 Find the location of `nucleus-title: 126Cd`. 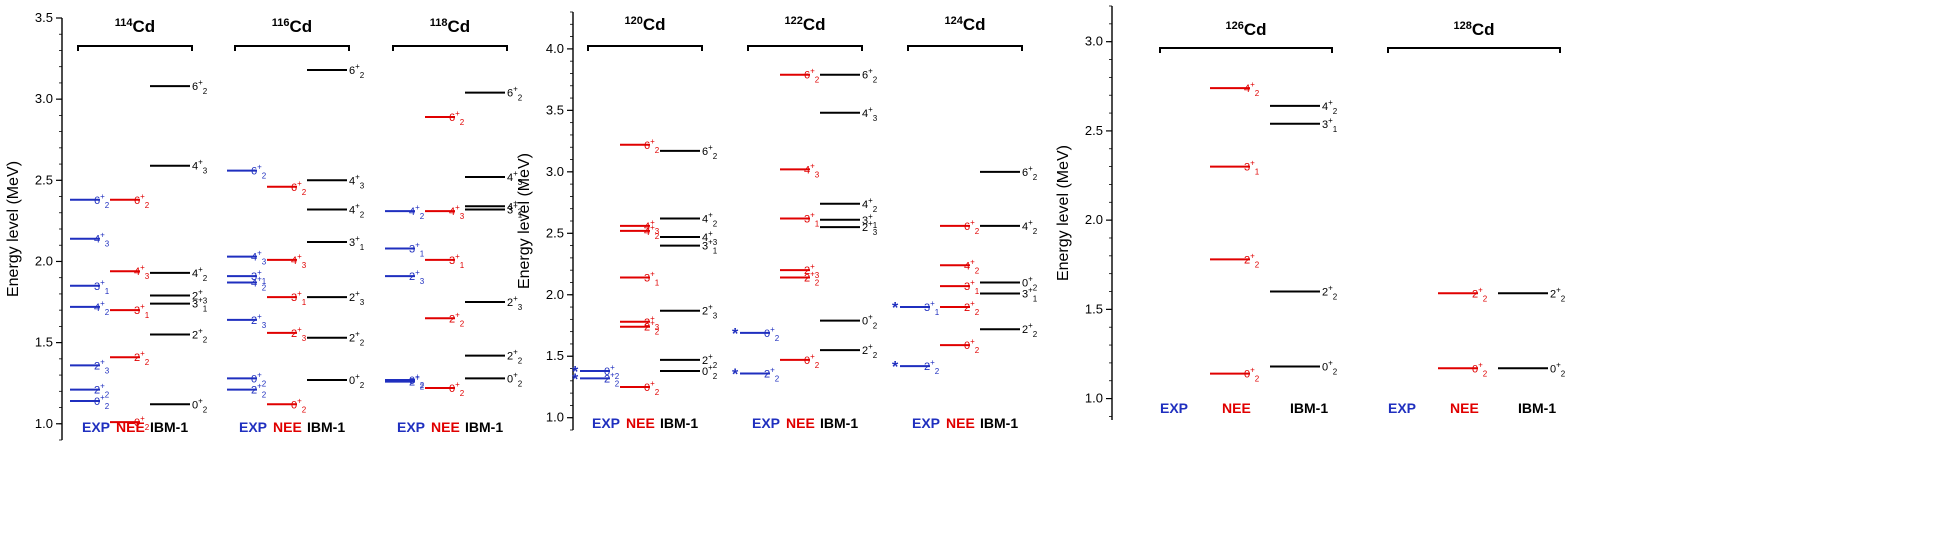

nucleus-title: 126Cd is located at coordinates (1245, 29).